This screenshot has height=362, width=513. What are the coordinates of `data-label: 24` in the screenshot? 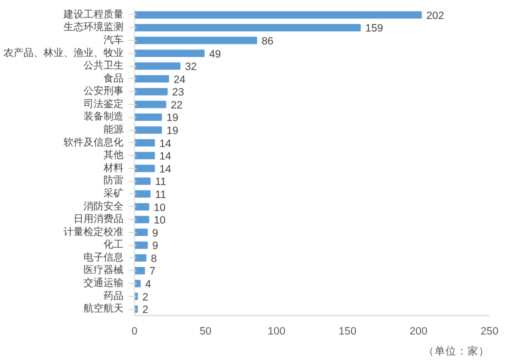 It's located at (180, 80).